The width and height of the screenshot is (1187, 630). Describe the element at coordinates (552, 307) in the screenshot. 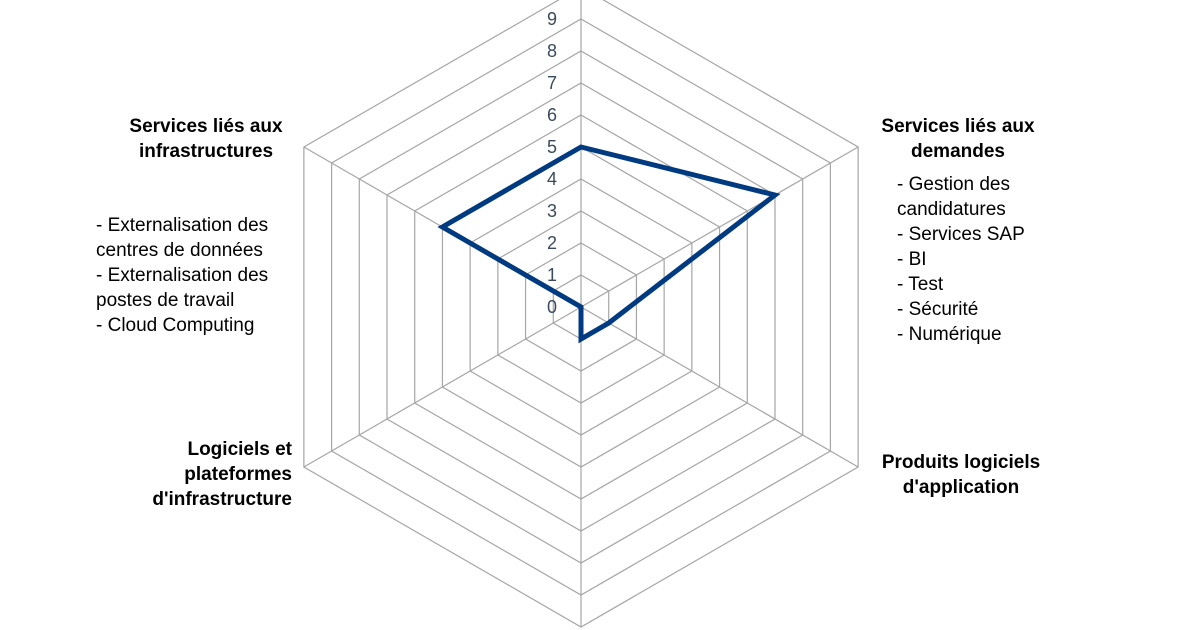

I see `tick-label: 0` at that location.